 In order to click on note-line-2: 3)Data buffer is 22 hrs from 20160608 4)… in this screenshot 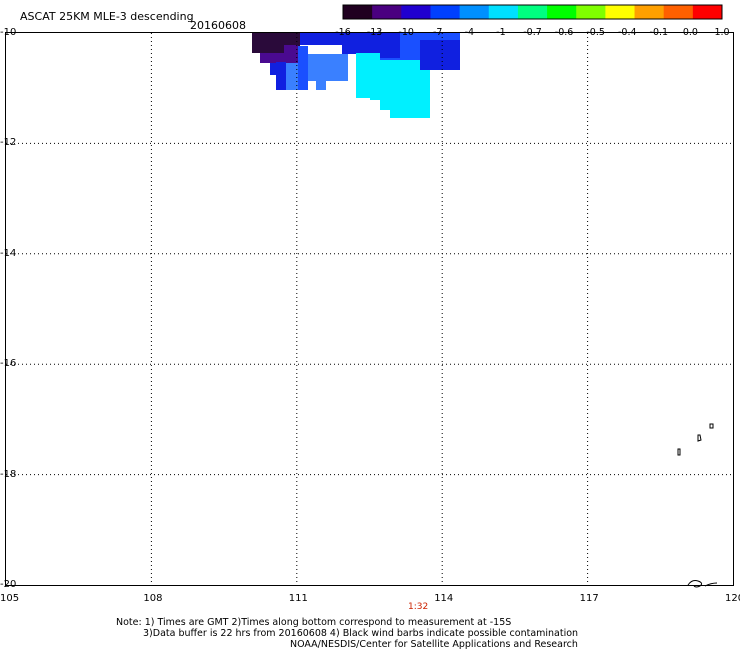, I will do `click(361, 633)`.